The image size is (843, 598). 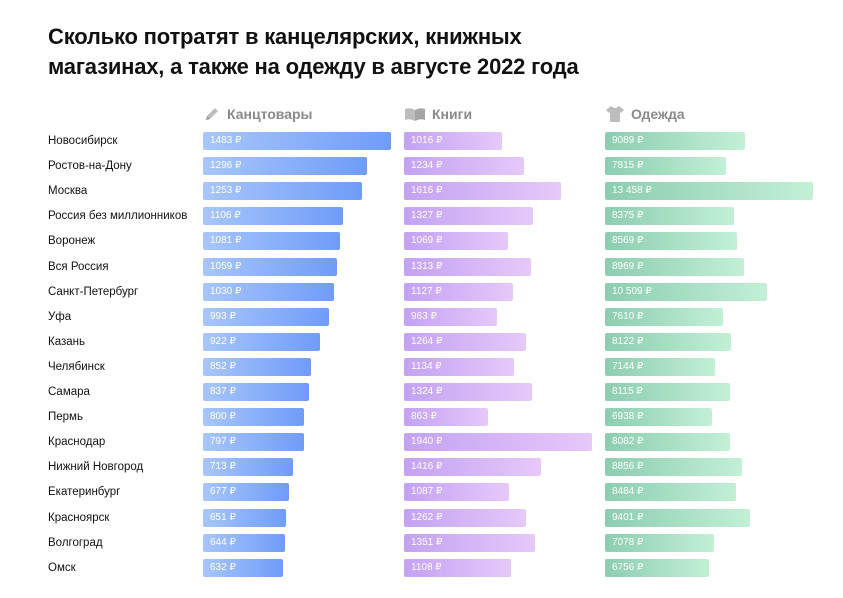 I want to click on bar: 922 ₽, so click(x=261, y=341).